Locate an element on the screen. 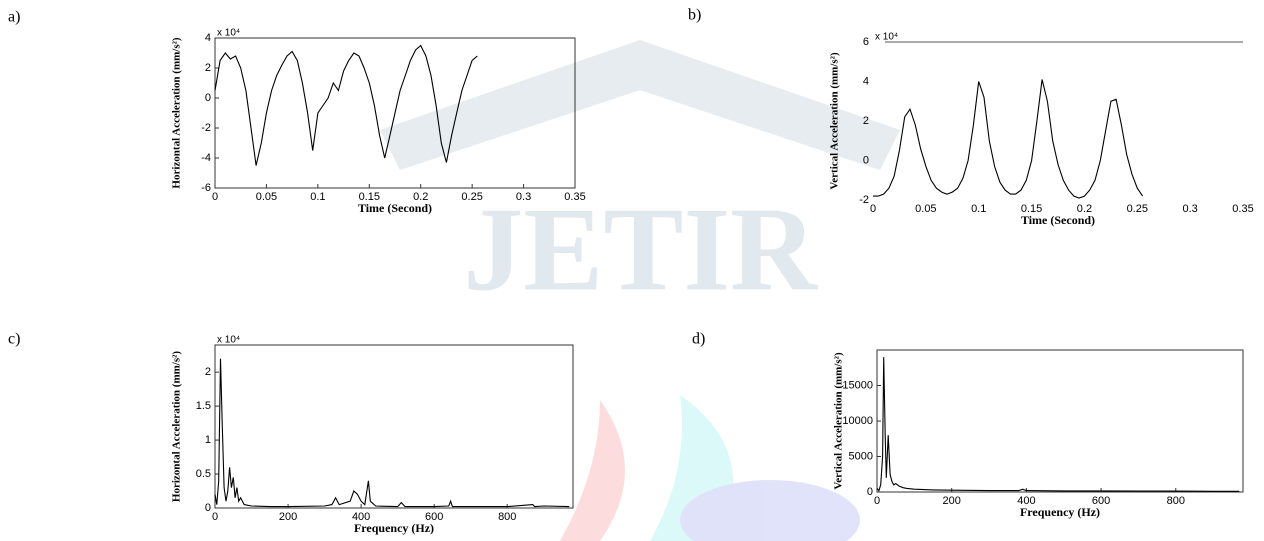  y-tick-label: 1.5 is located at coordinates (203, 406).